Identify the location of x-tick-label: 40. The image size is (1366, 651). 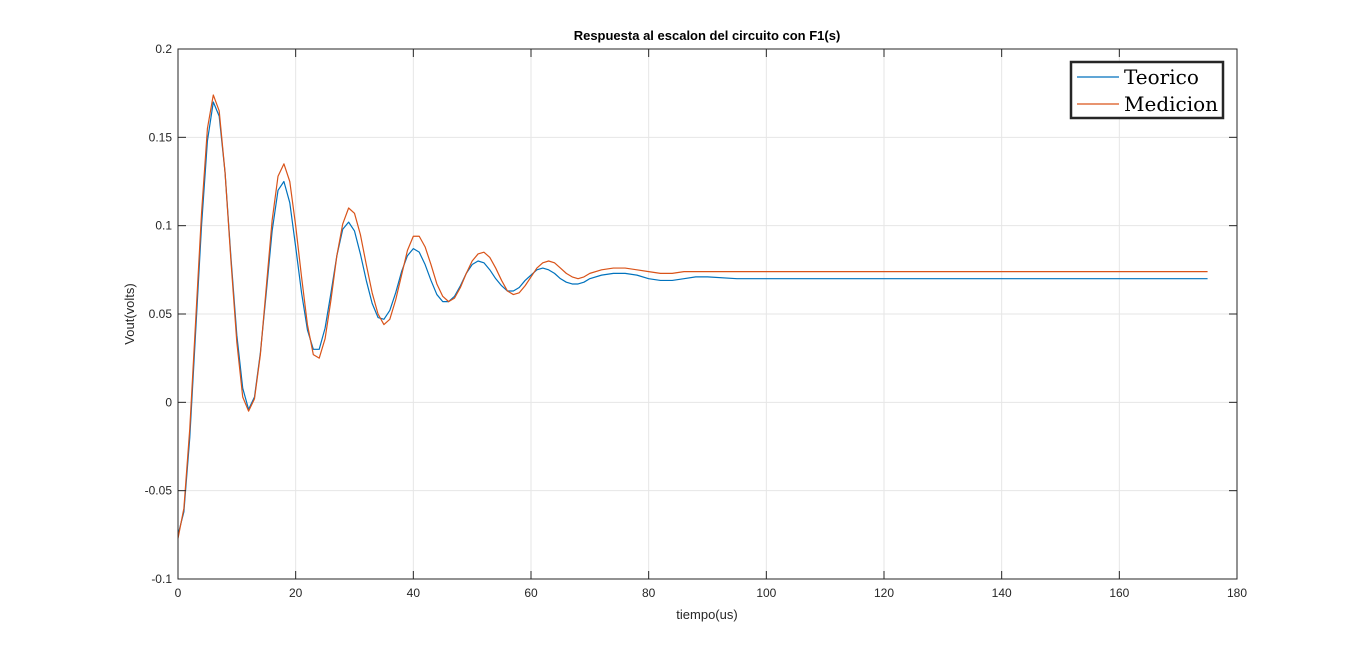
(414, 593).